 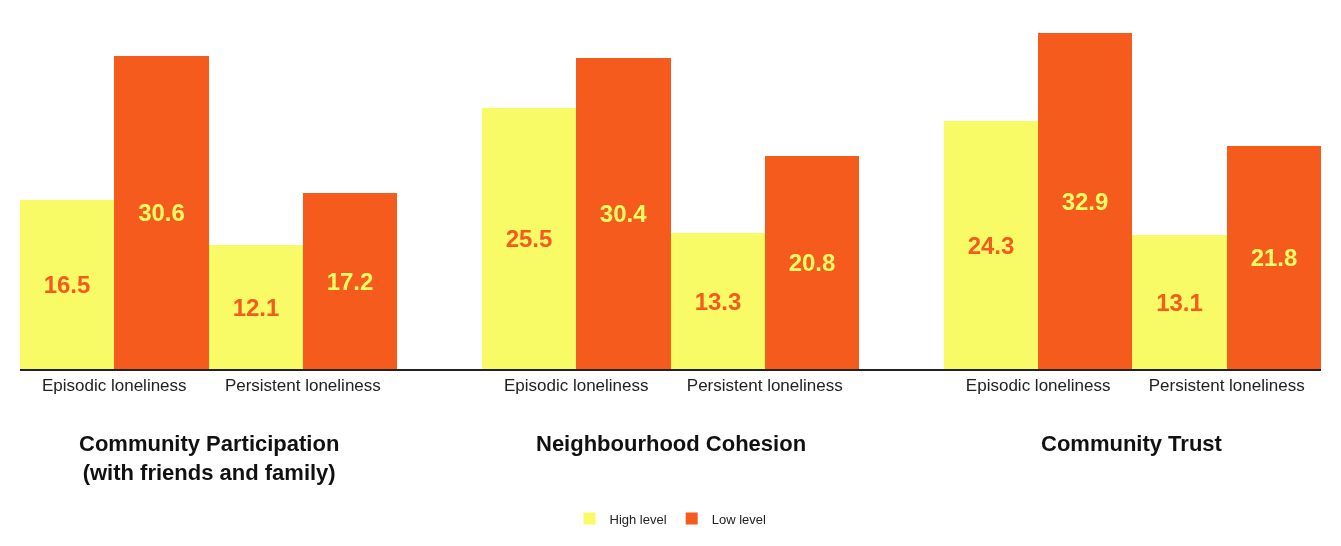 I want to click on data-label: 13.3, so click(x=718, y=301).